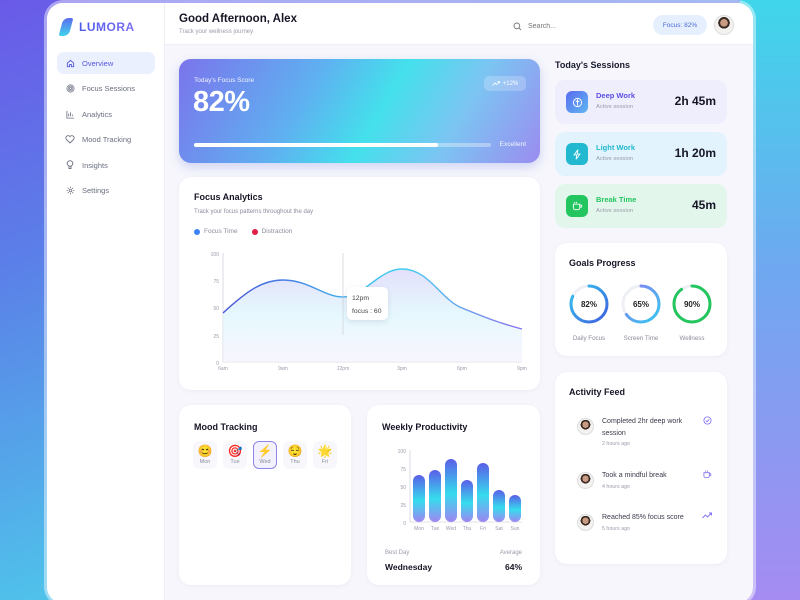  I want to click on sidebar-item-insights: Insights, so click(106, 165).